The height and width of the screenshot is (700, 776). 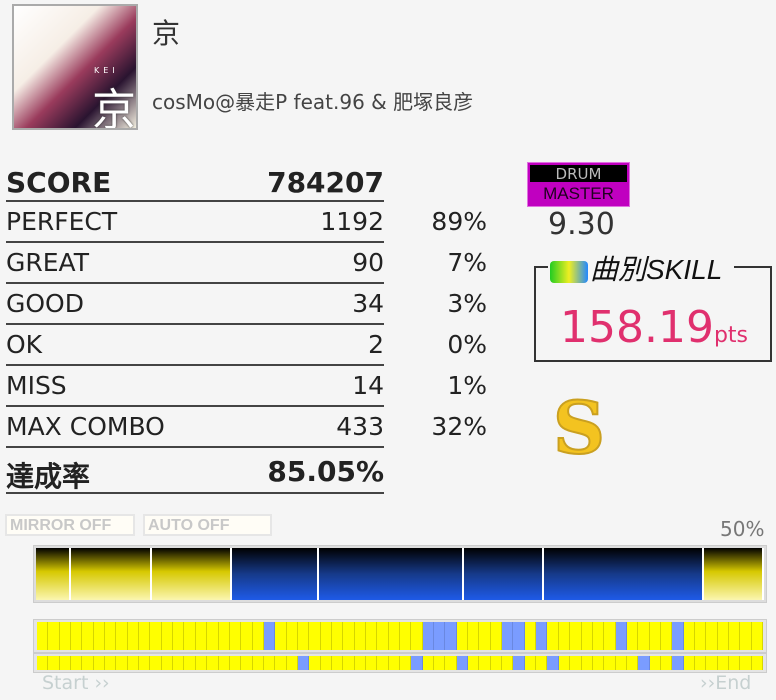 I want to click on instrument-label: DRUM, so click(x=578, y=174).